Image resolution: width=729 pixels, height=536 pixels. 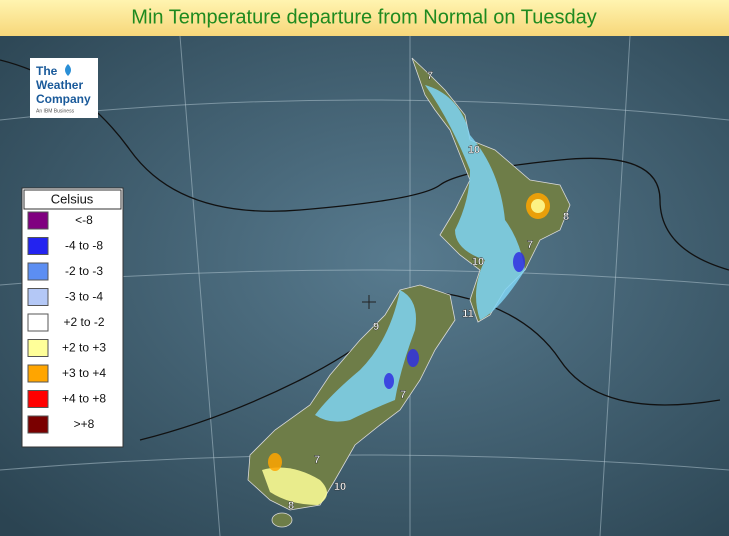 I want to click on legend-label: -4 to -8, so click(x=84, y=246).